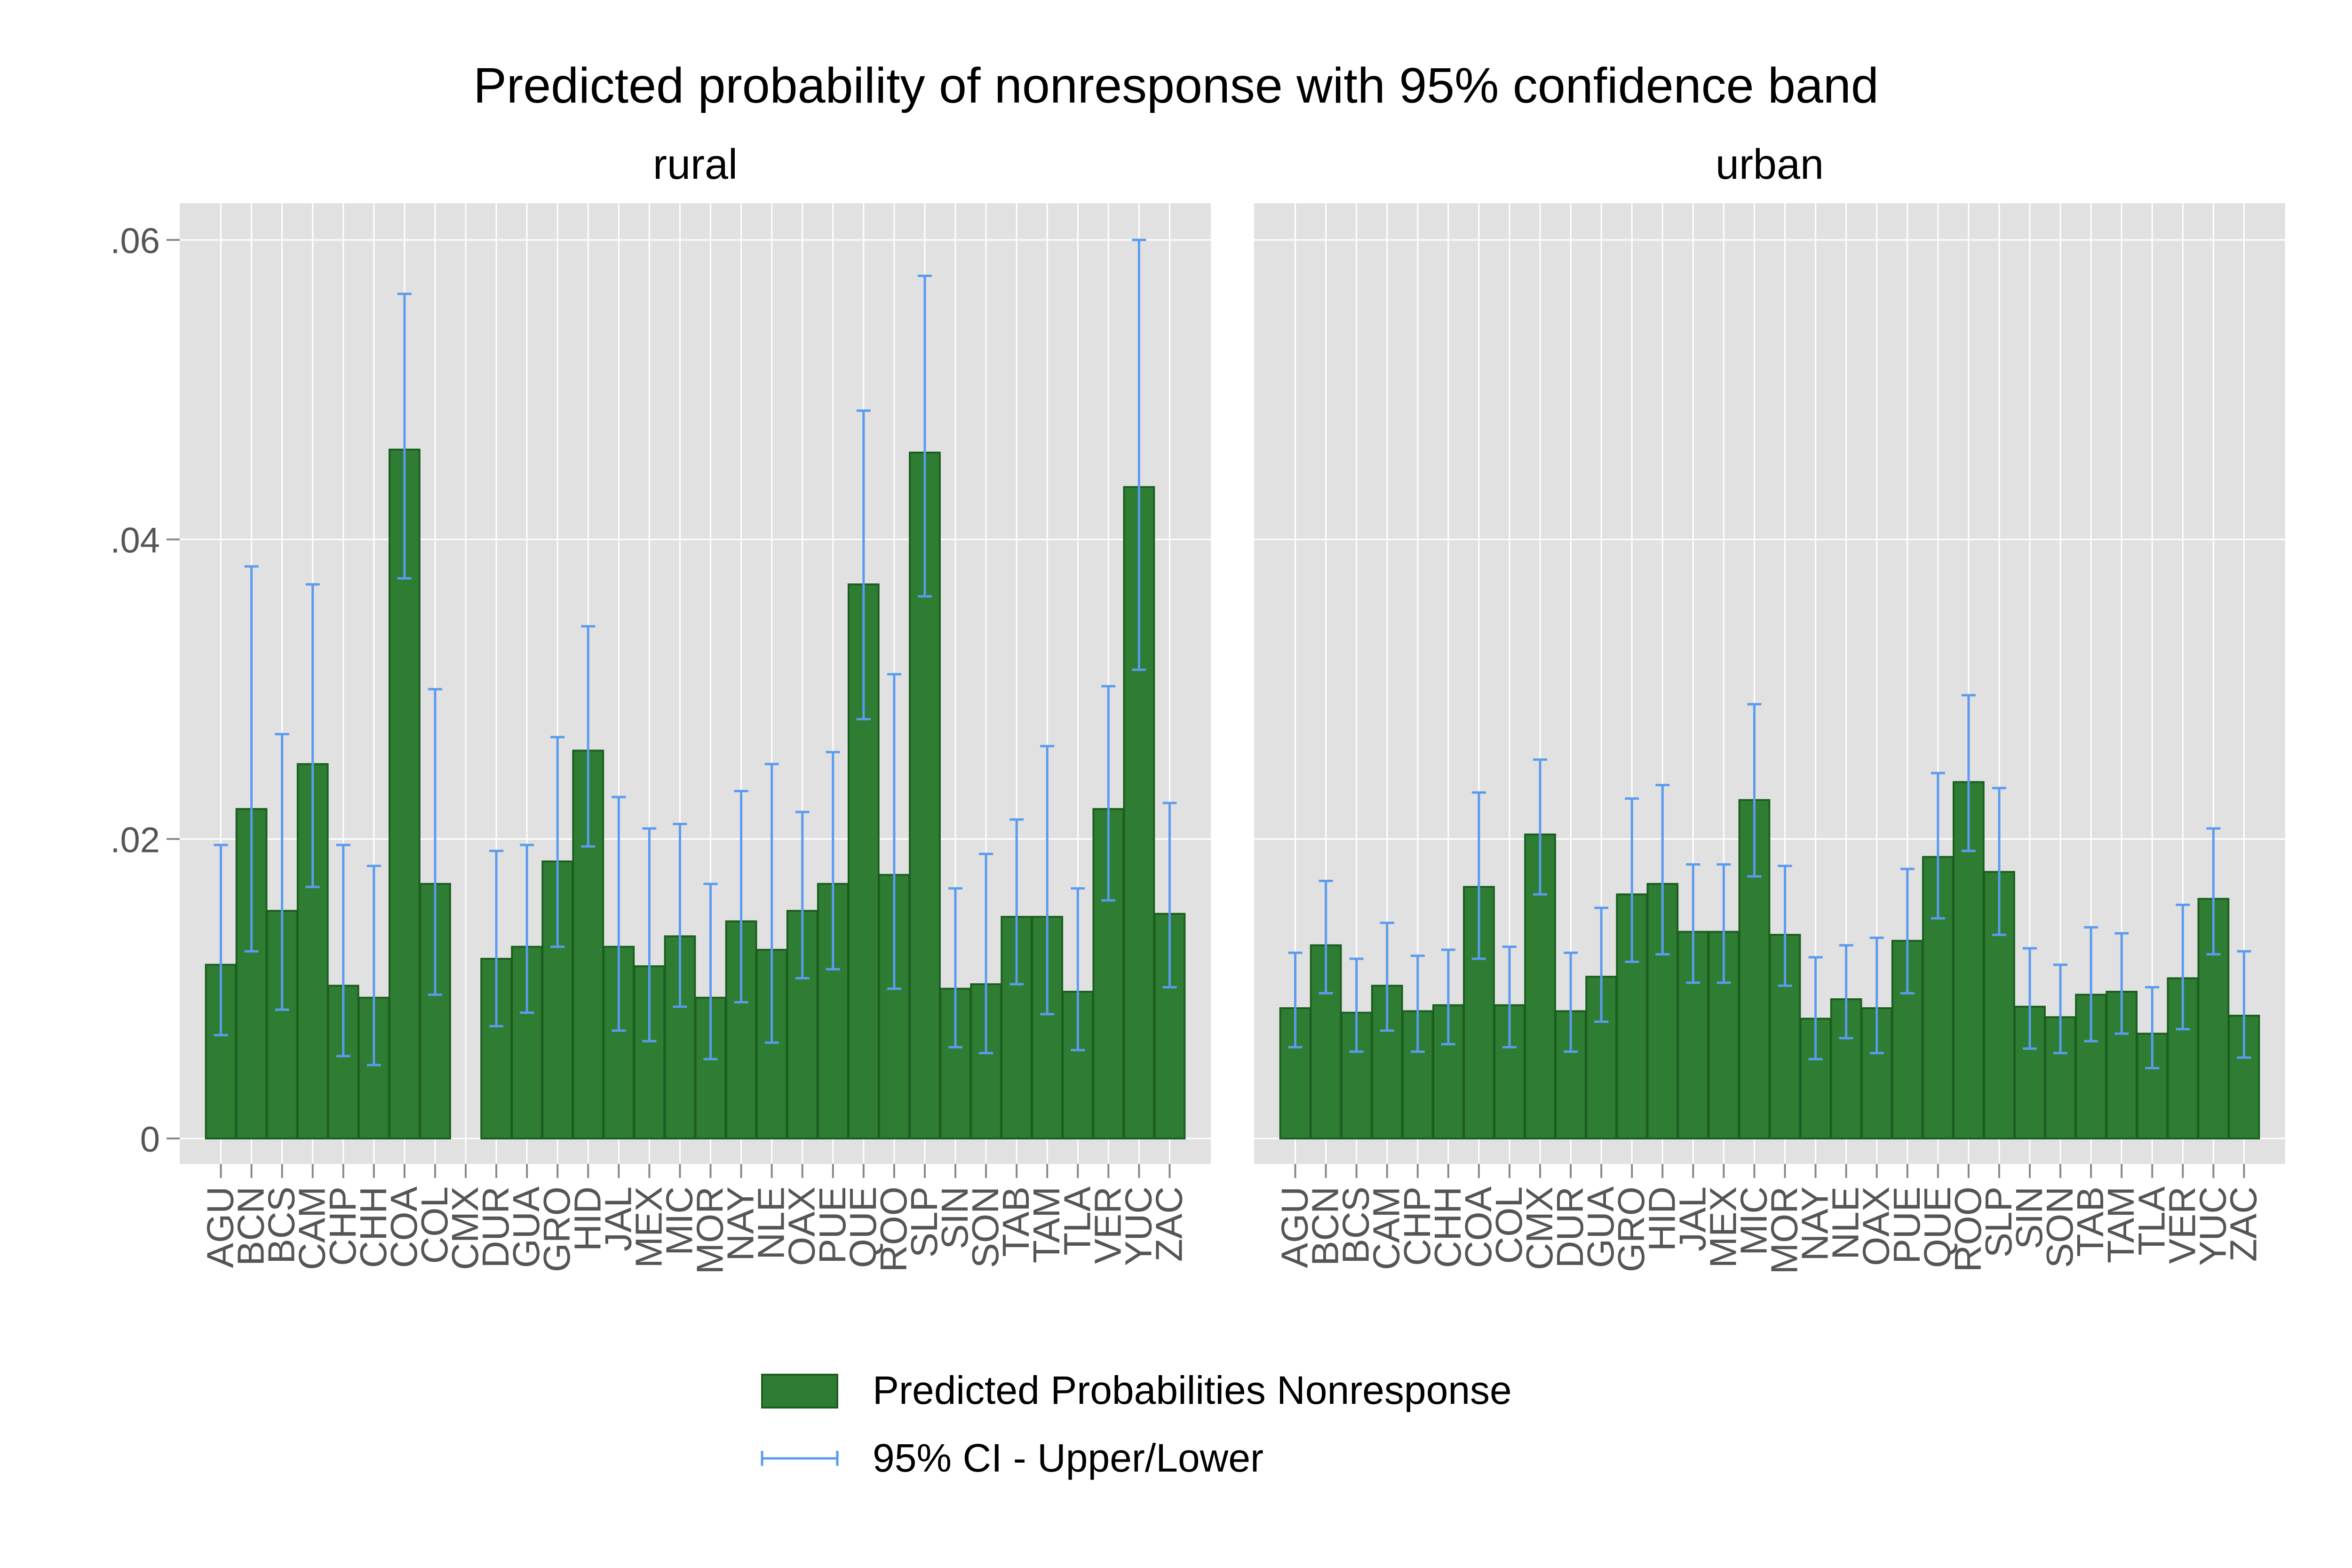 The image size is (2352, 1568). Describe the element at coordinates (2151, 1220) in the screenshot. I see `x-tick-label: TLA` at that location.